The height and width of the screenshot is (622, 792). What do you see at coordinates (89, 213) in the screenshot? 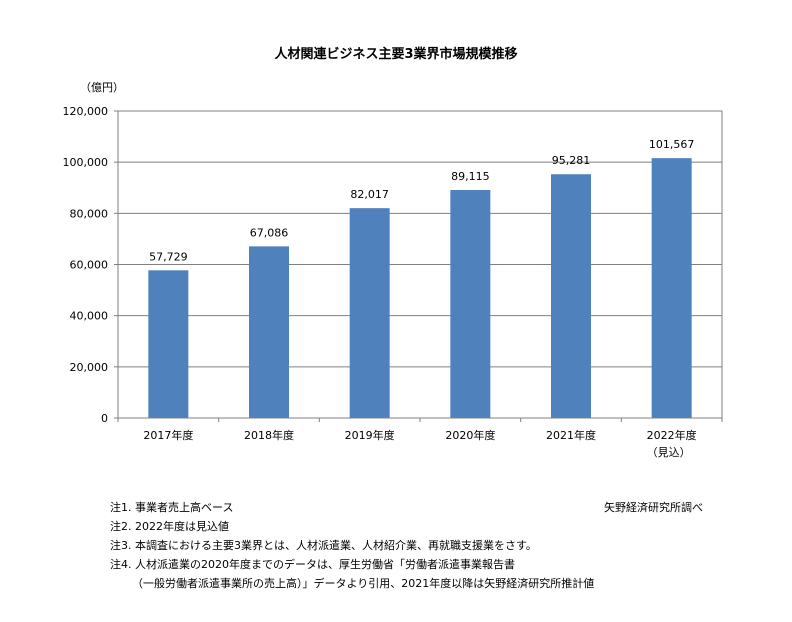
I see `y-tick-label: 80,000` at bounding box center [89, 213].